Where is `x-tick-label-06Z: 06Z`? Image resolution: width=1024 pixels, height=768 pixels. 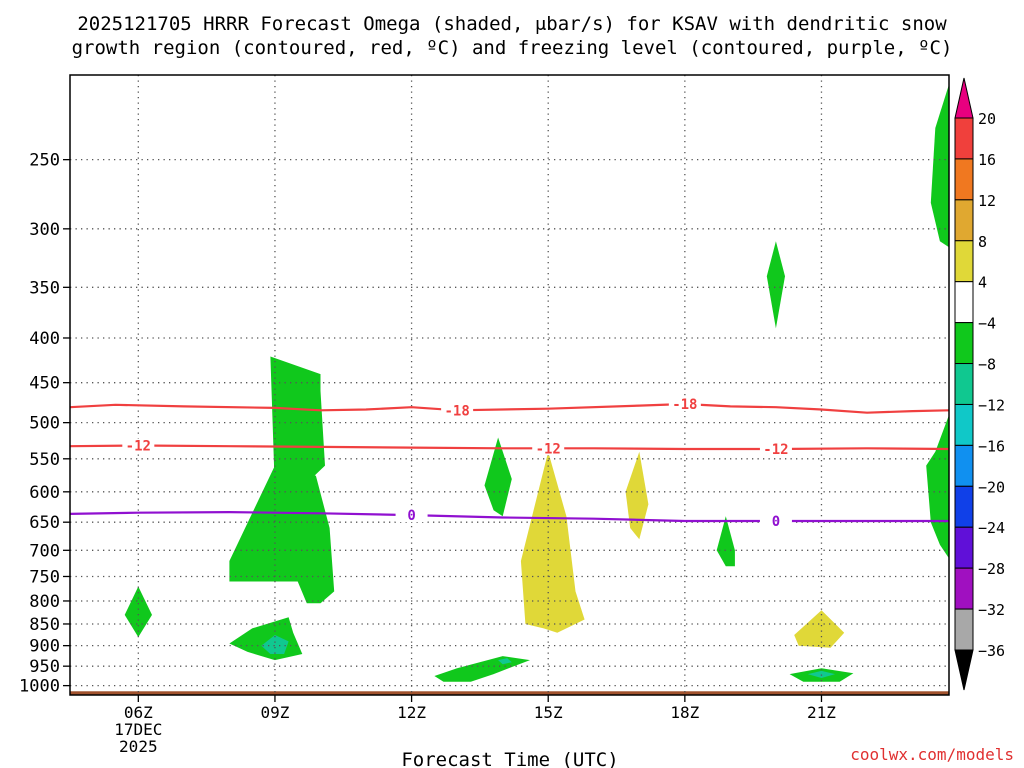
x-tick-label-06Z: 06Z is located at coordinates (138, 712).